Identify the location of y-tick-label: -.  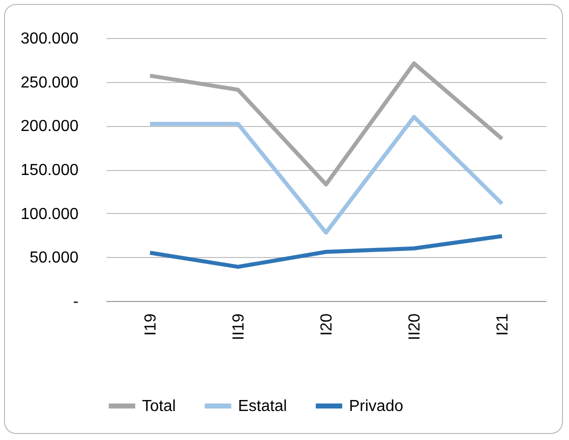
(75, 302).